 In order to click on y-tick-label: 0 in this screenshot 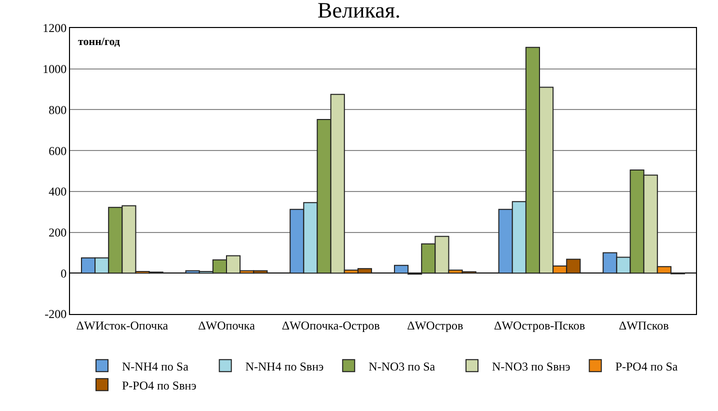, I will do `click(63, 273)`.